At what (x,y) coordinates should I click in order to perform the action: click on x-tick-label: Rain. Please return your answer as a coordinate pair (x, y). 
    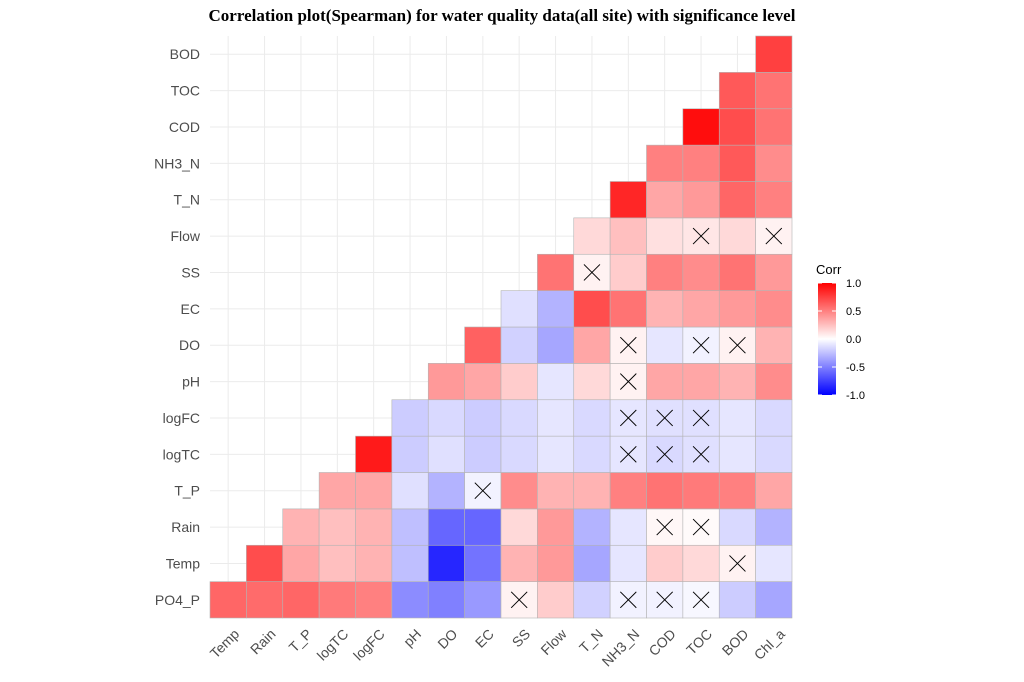
    Looking at the image, I should click on (263, 642).